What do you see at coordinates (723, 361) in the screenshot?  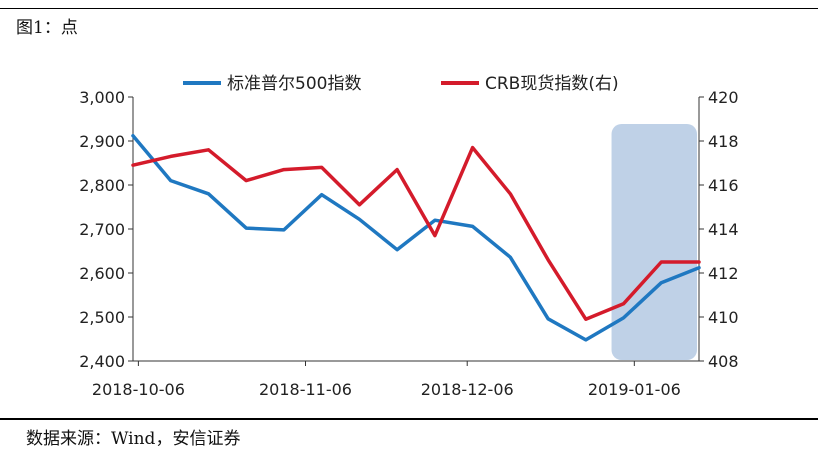 I see `right-tick-label: 408` at bounding box center [723, 361].